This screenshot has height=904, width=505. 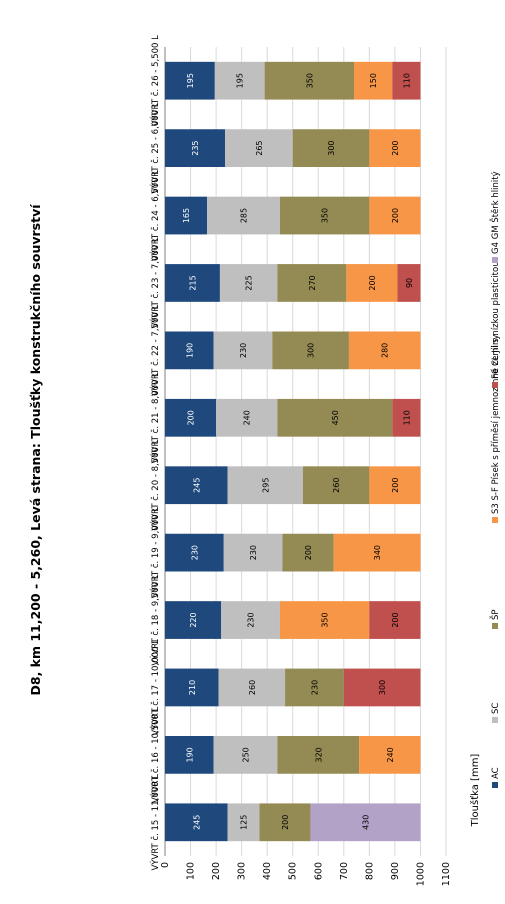 What do you see at coordinates (495, 212) in the screenshot?
I see `legend-label: G4 GM Štěrk hlinitý` at bounding box center [495, 212].